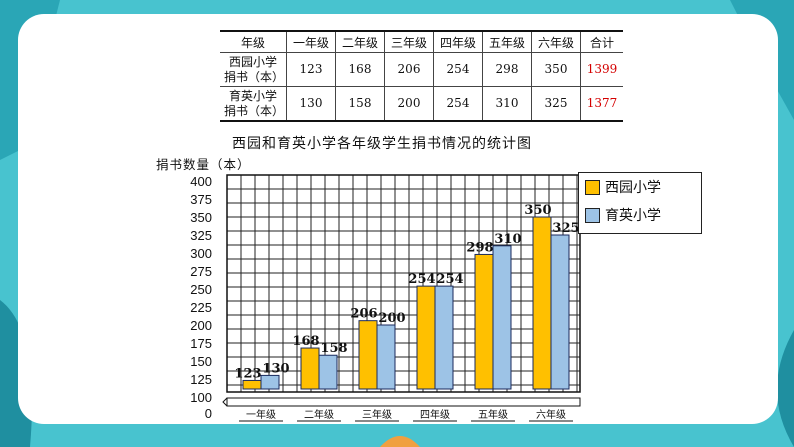  What do you see at coordinates (261, 414) in the screenshot?
I see `x-tick-label: 一年级` at bounding box center [261, 414].